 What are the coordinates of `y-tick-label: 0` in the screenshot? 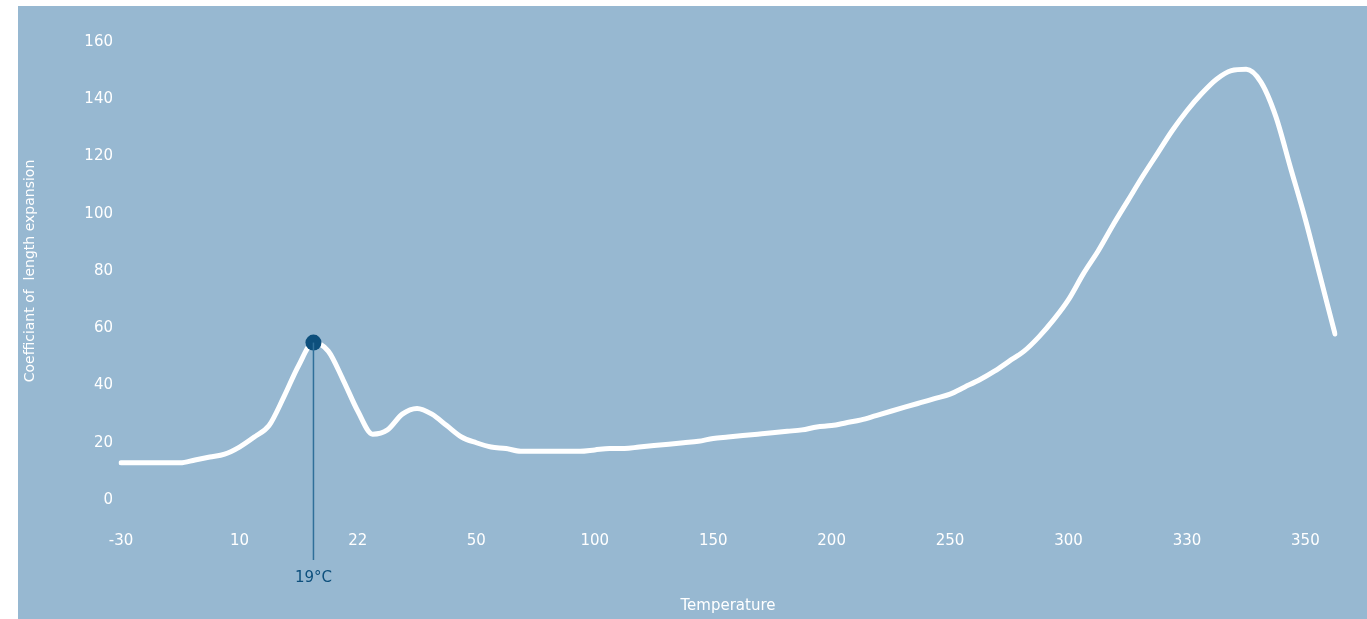 It's located at (108, 498).